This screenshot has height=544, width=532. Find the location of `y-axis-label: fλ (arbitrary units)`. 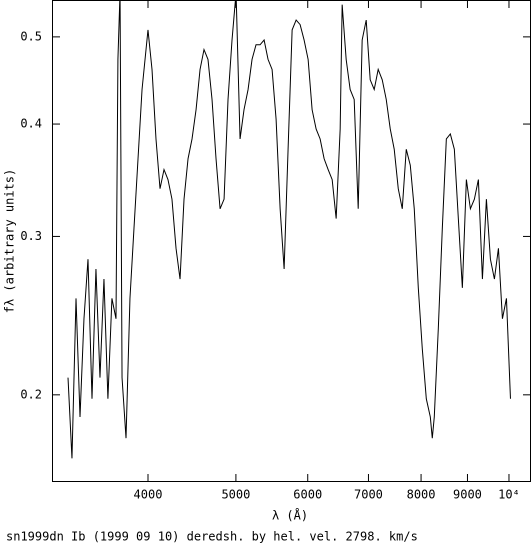

y-axis-label: fλ (arbitrary units) is located at coordinates (10, 241).